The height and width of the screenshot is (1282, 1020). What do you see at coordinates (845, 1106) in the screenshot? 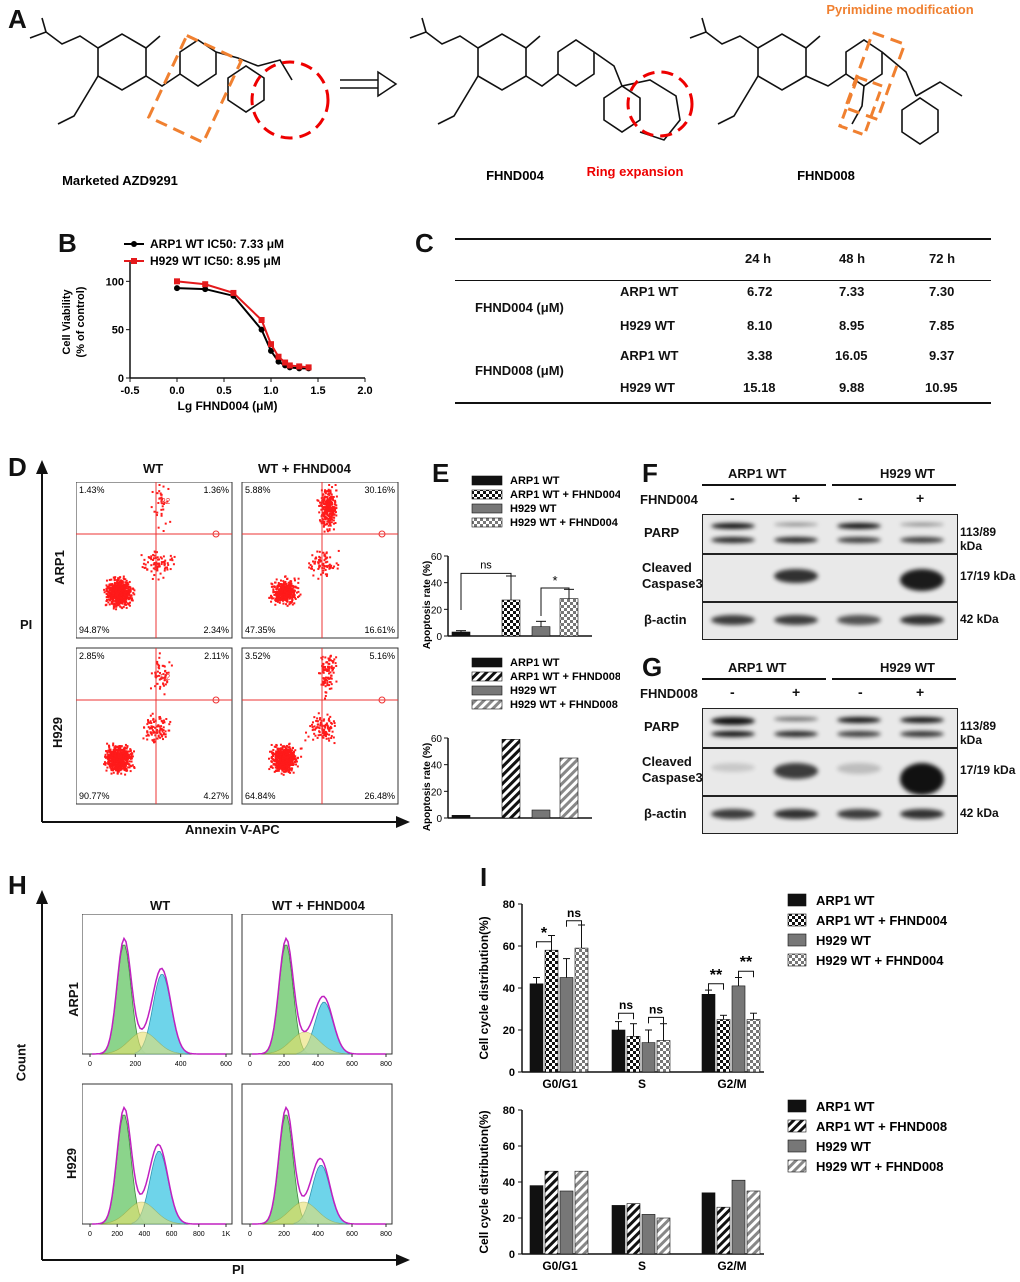
I see `legend-label: ARP1 WT` at bounding box center [845, 1106].